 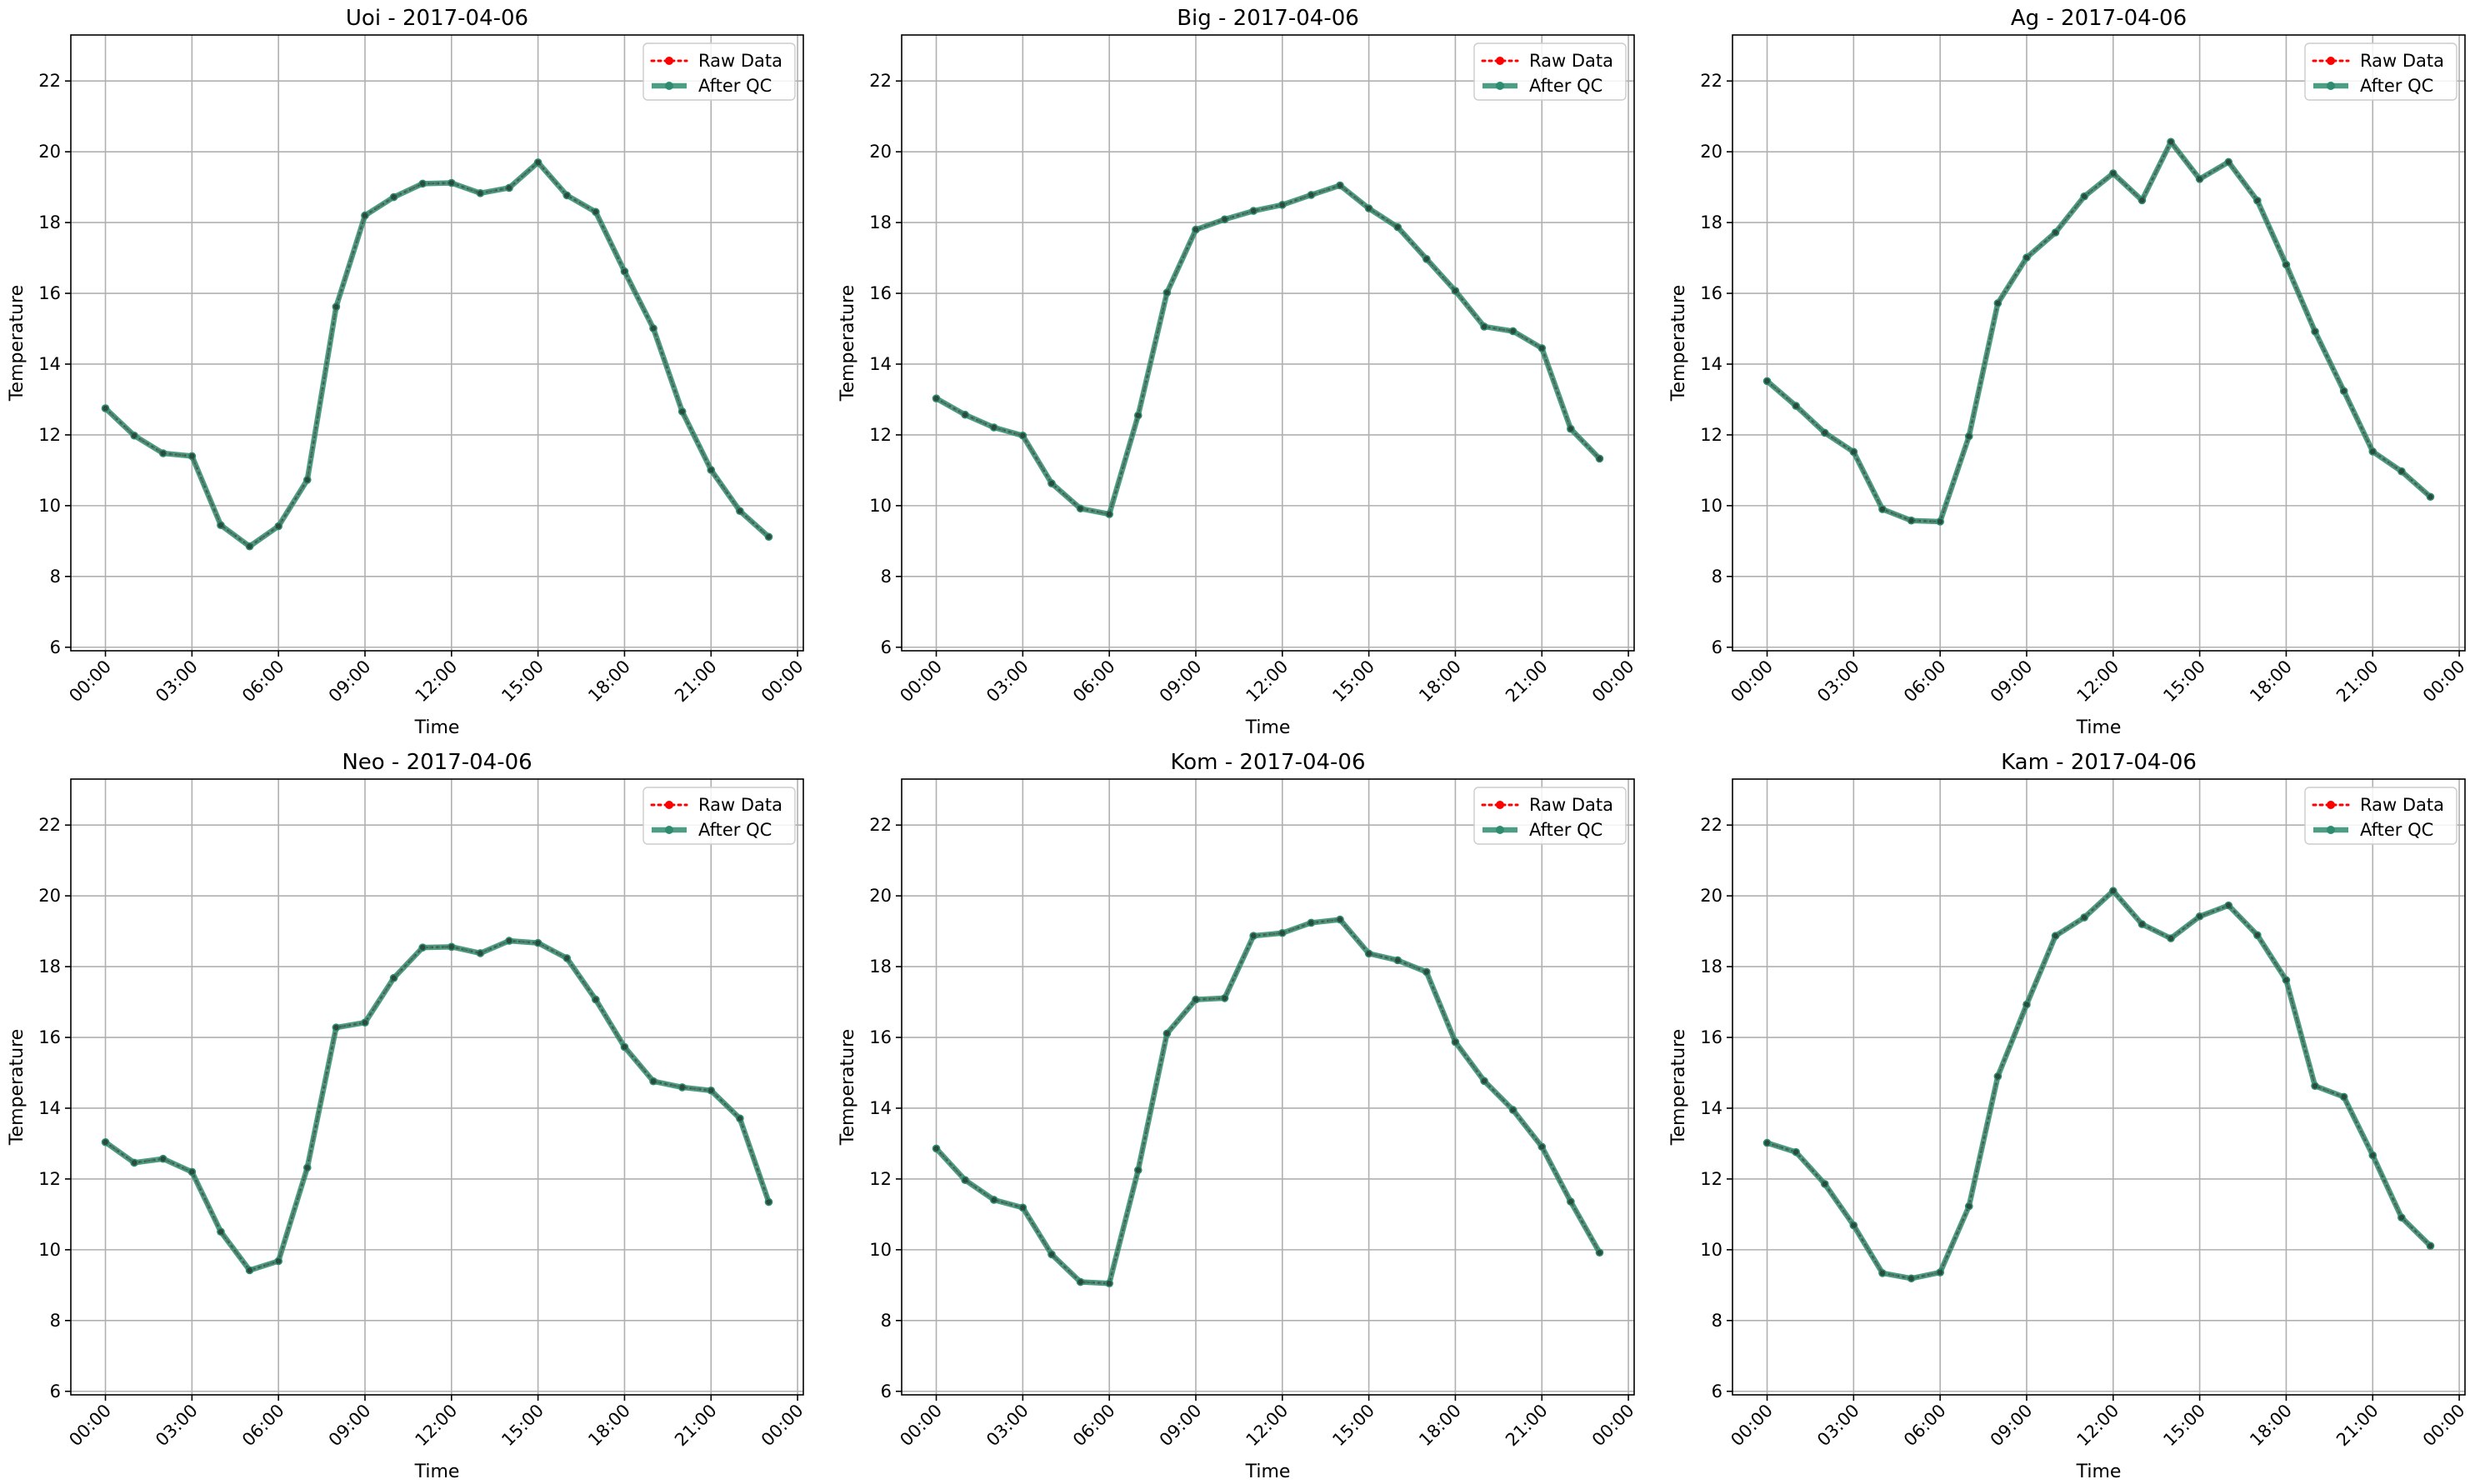 I want to click on x-tick-label: 18:00, so click(x=609, y=1426).